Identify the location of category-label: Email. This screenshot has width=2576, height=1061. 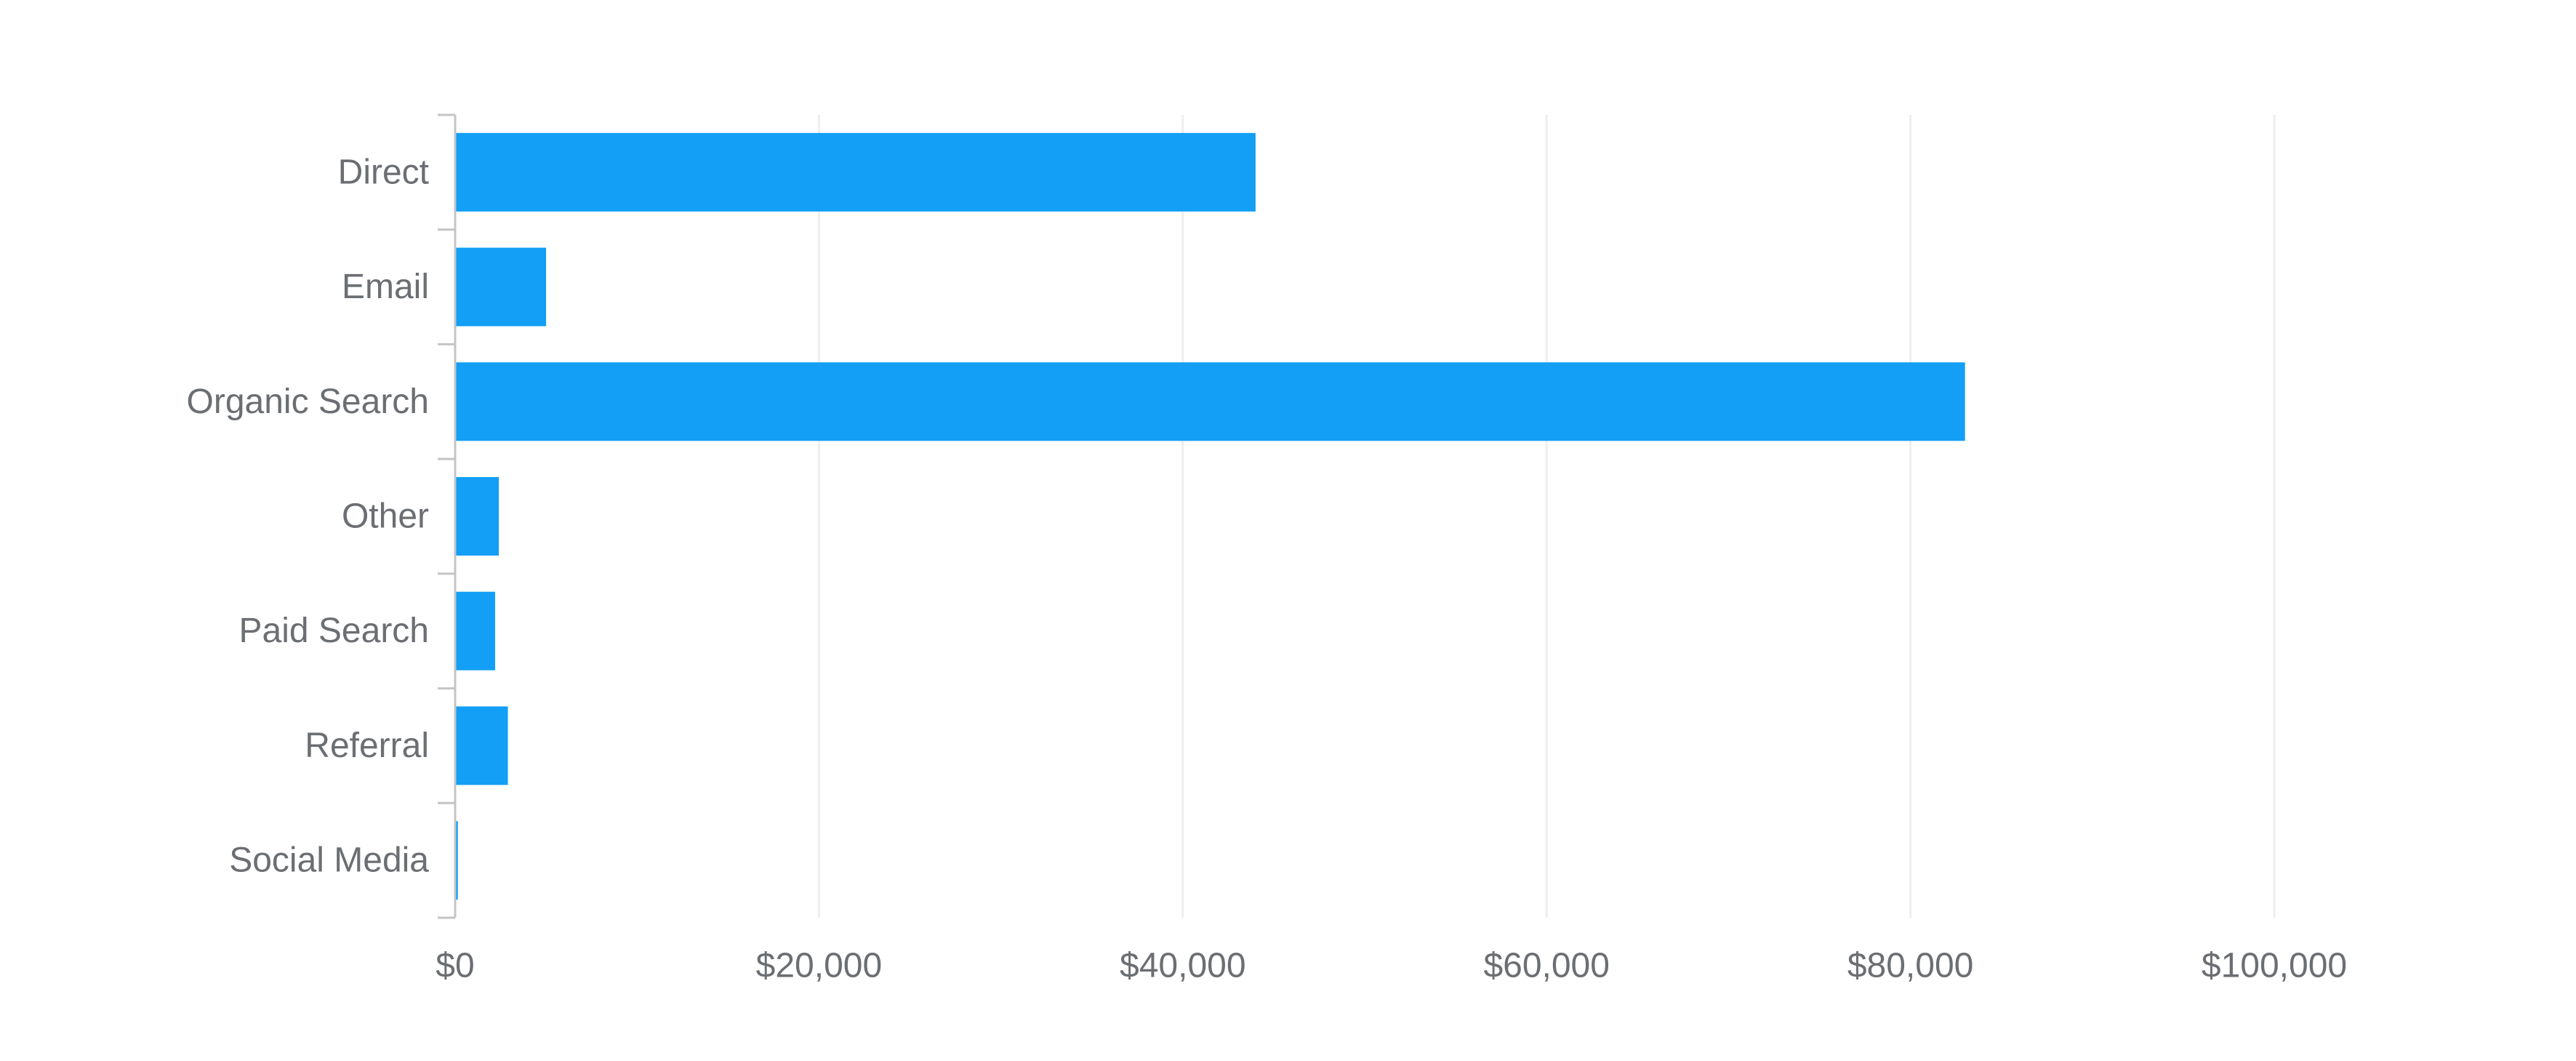
(386, 287).